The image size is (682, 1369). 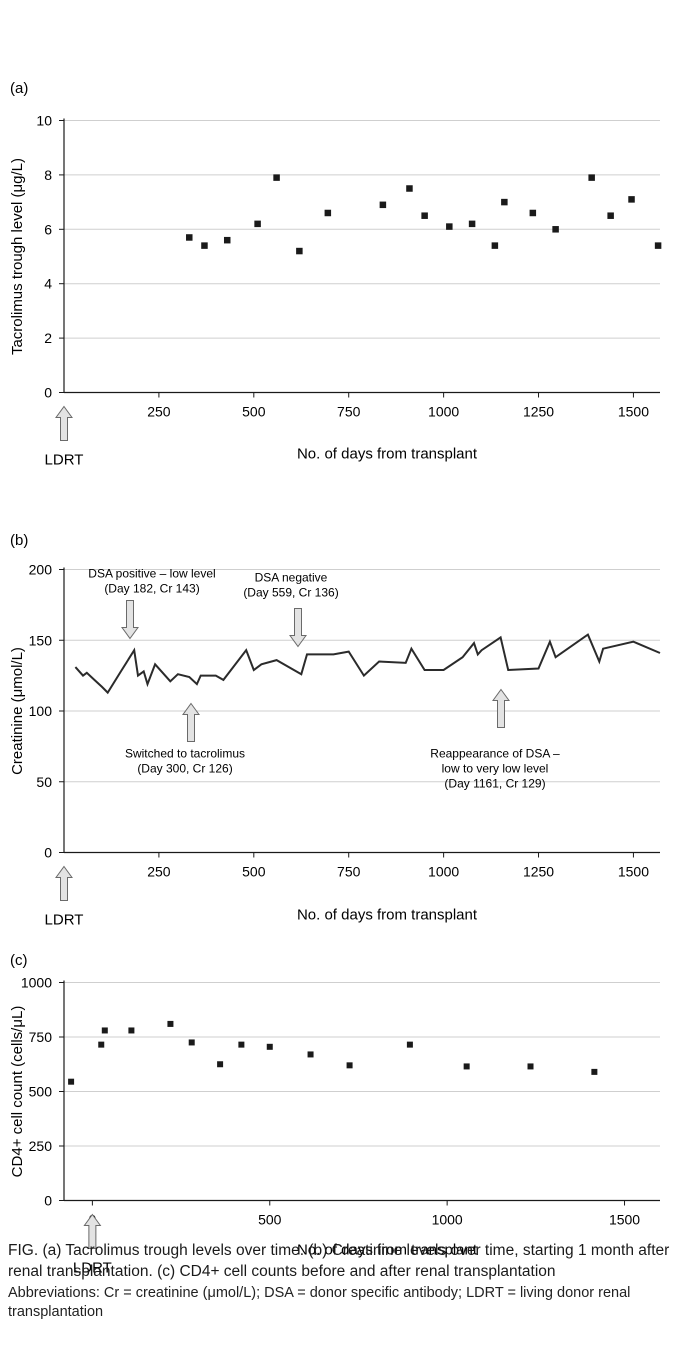 What do you see at coordinates (41, 1037) in the screenshot?
I see `y-tick-label: 750` at bounding box center [41, 1037].